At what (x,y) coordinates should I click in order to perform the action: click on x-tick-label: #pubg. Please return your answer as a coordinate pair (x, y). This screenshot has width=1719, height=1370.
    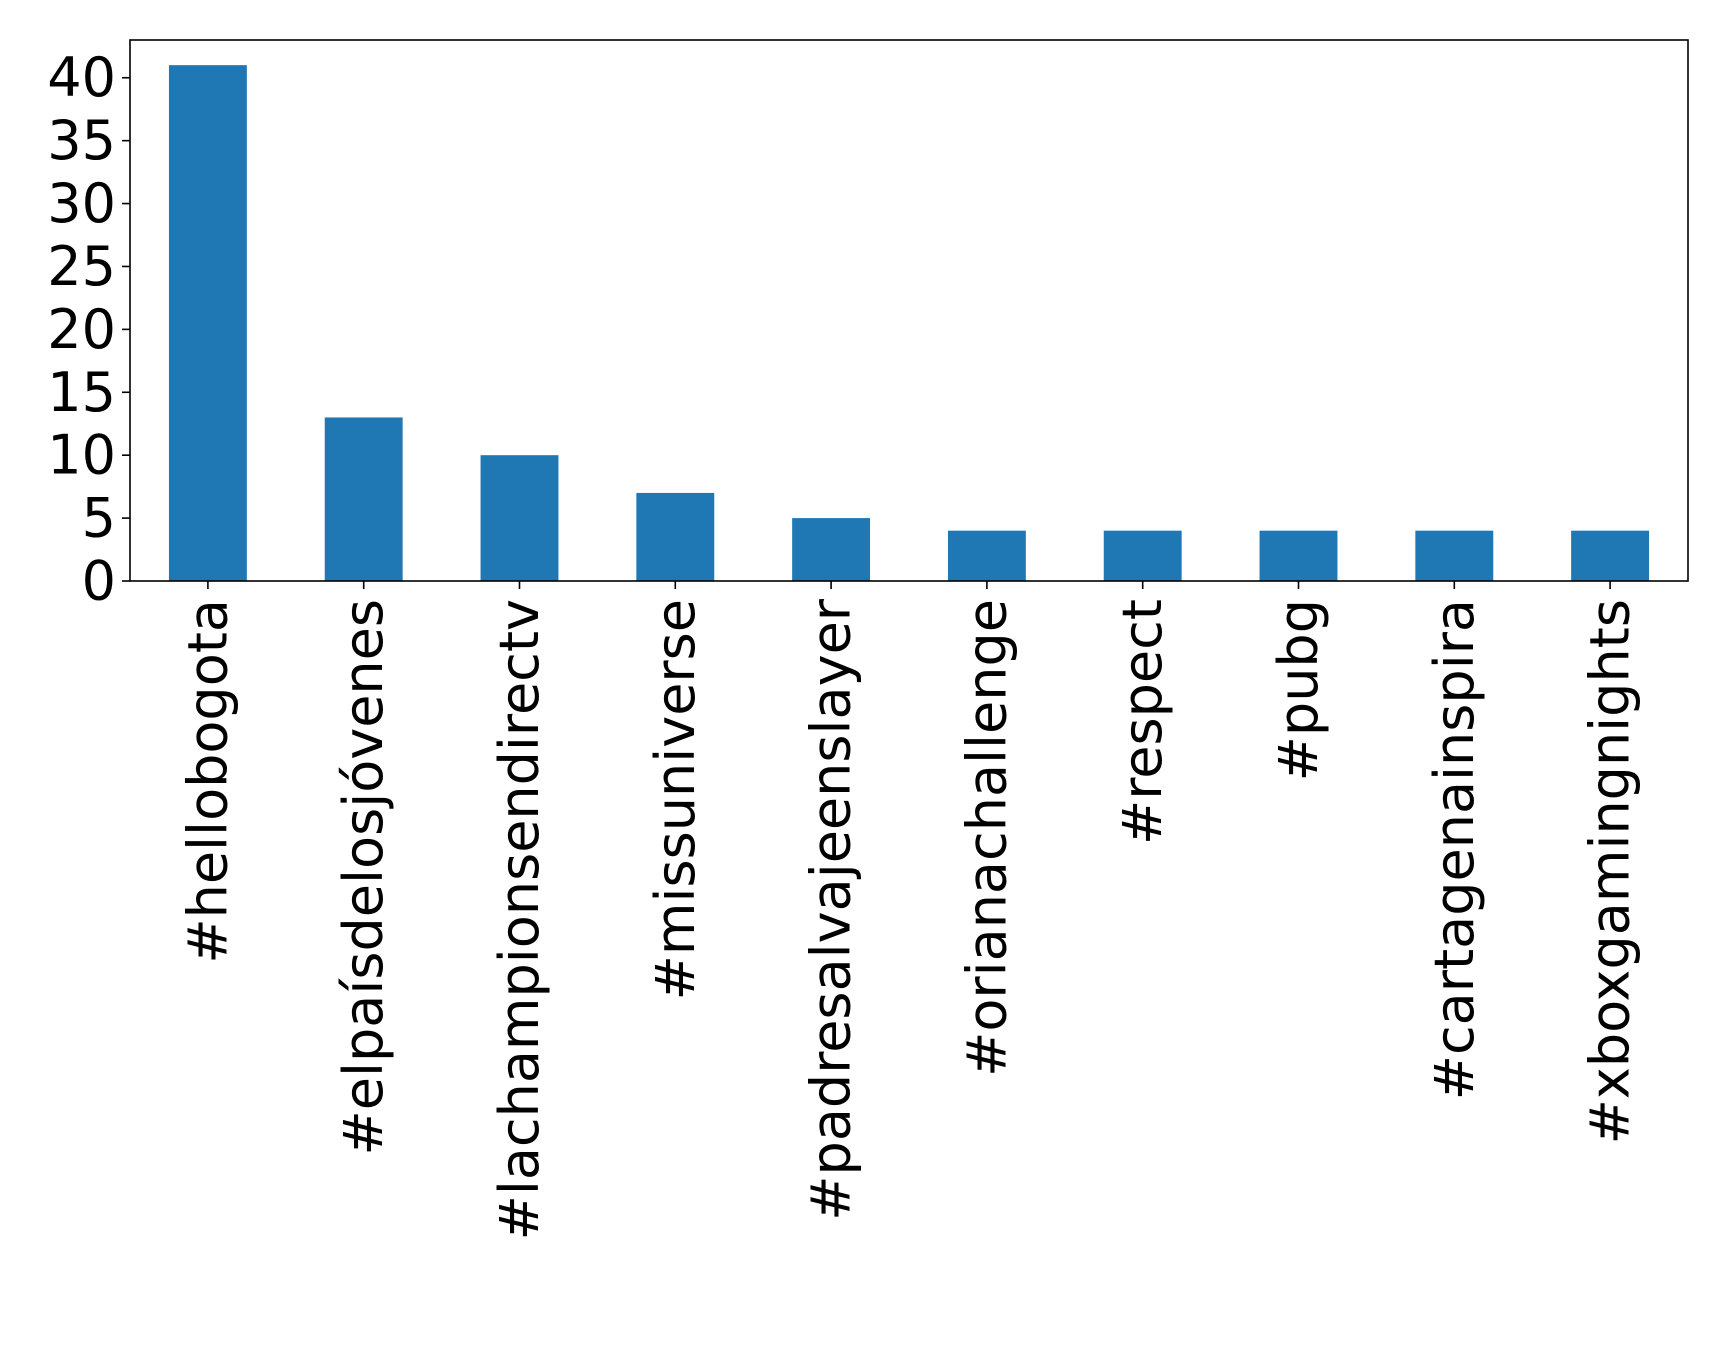
    Looking at the image, I should click on (1298, 690).